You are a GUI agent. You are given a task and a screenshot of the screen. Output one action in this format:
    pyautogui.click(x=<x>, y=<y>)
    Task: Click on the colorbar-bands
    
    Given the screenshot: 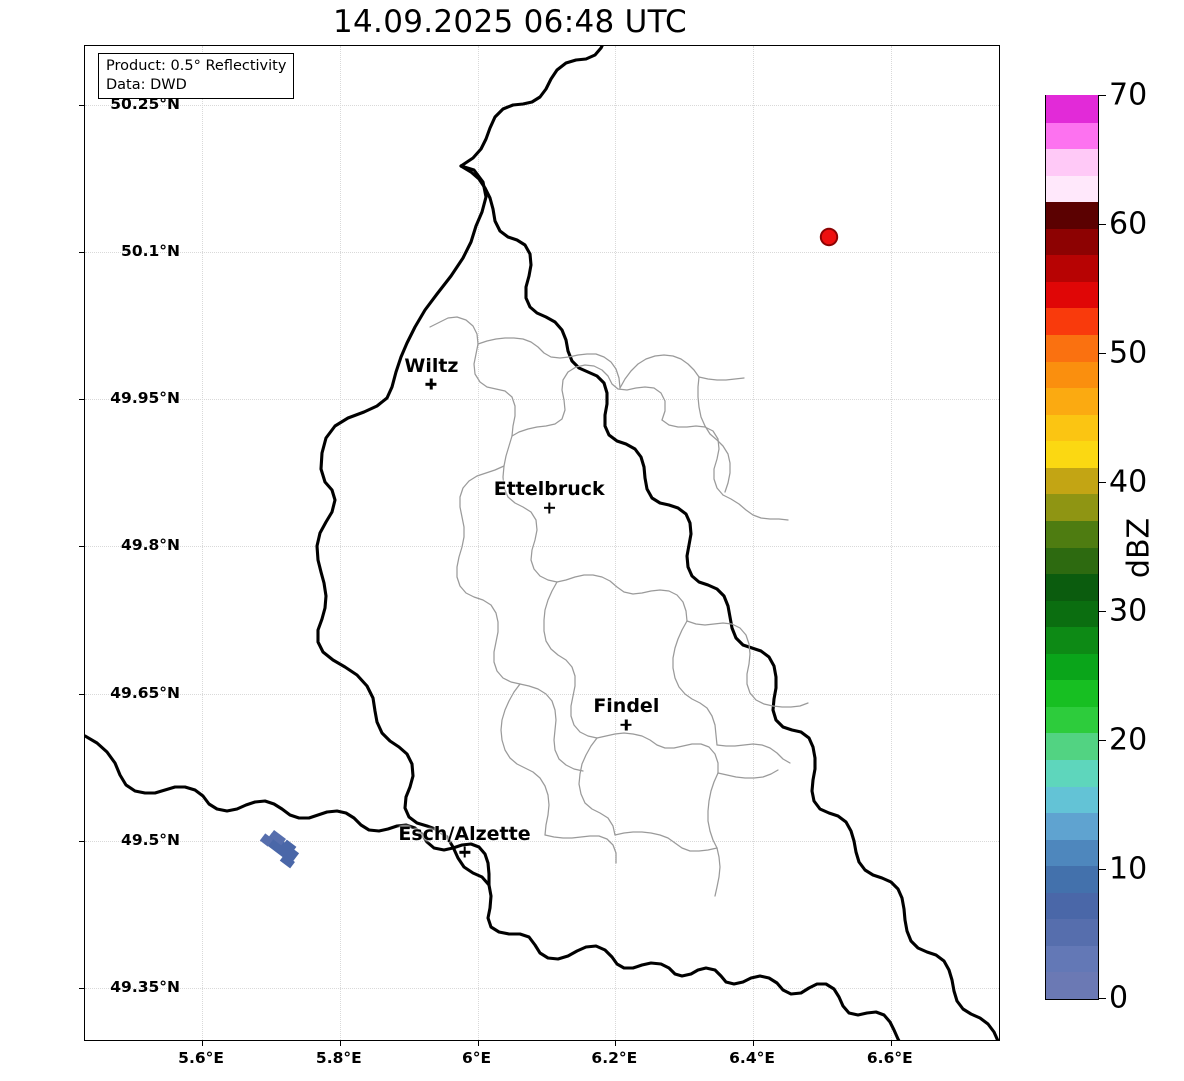 What is the action you would take?
    pyautogui.click(x=1072, y=547)
    